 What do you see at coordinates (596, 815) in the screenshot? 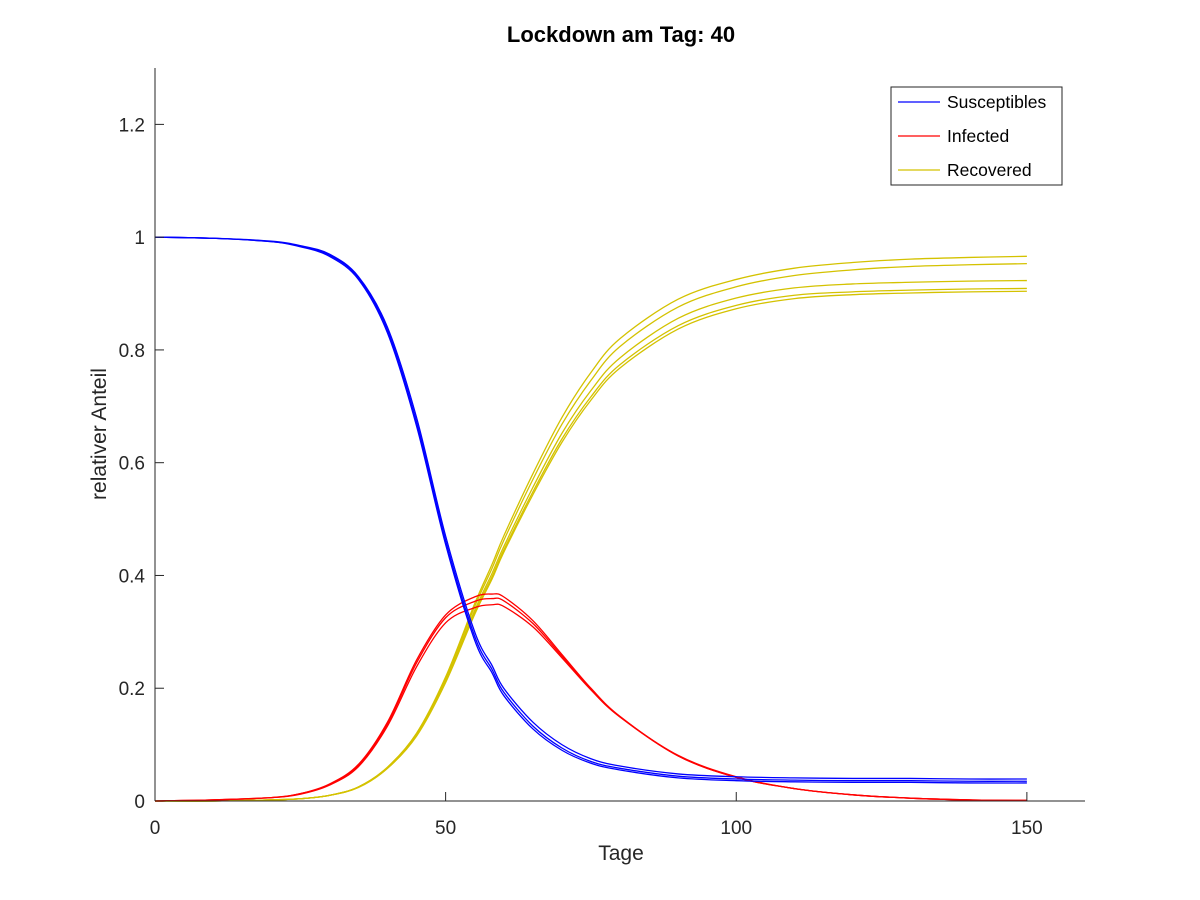
I see `x-axis-ticks: 0 50 100 150` at bounding box center [596, 815].